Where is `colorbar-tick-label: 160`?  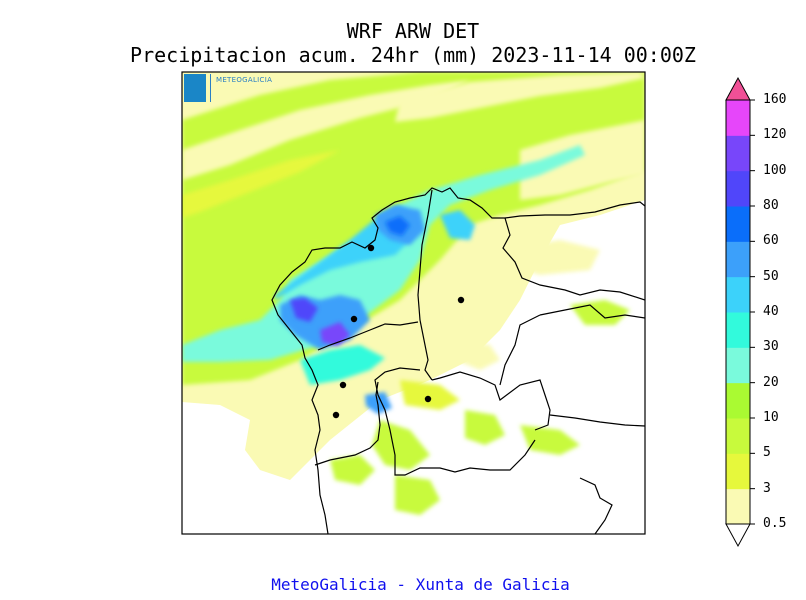 colorbar-tick-label: 160 is located at coordinates (775, 99).